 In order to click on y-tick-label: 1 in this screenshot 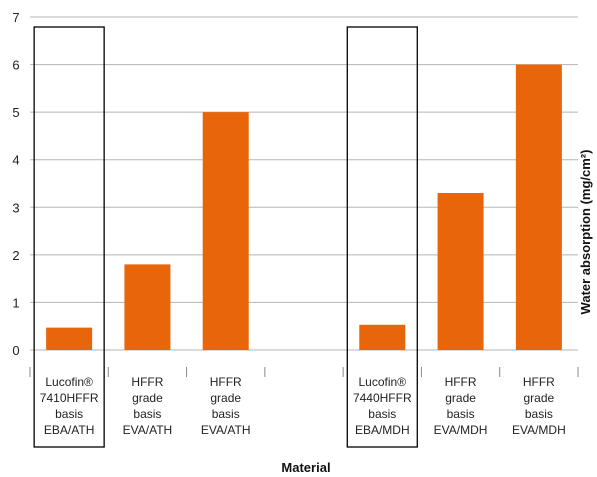, I will do `click(15, 302)`.